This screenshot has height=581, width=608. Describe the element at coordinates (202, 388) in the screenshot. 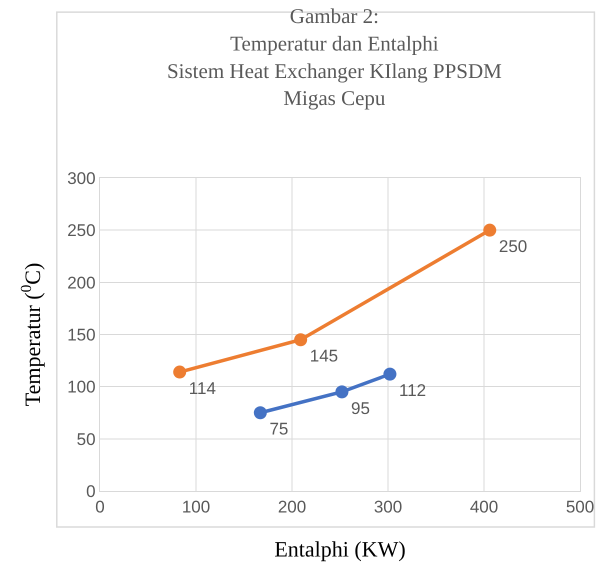

I see `data-label: 114` at that location.